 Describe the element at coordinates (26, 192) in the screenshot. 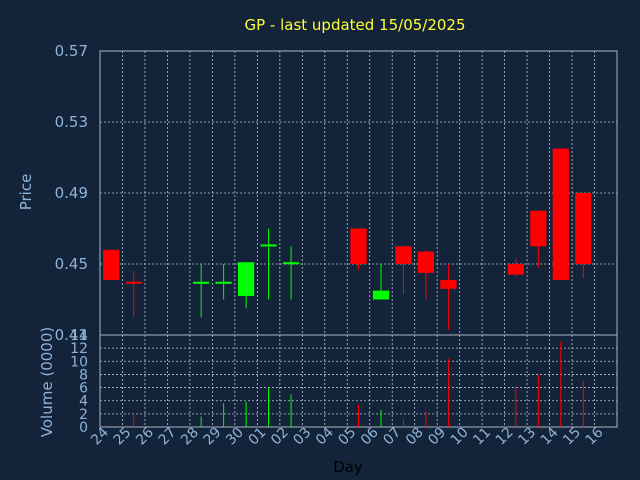

I see `price-axis-label: Price` at that location.